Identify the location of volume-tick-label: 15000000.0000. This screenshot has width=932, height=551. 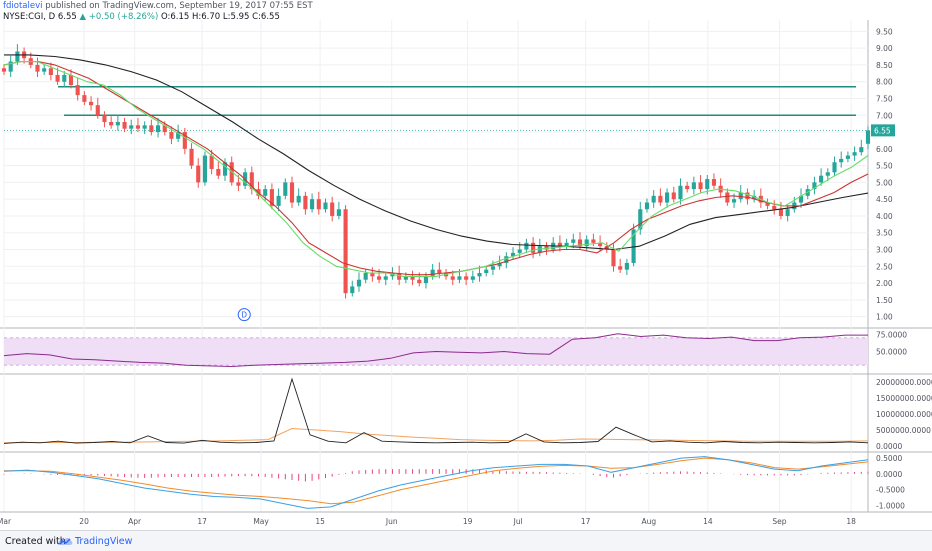
(904, 398).